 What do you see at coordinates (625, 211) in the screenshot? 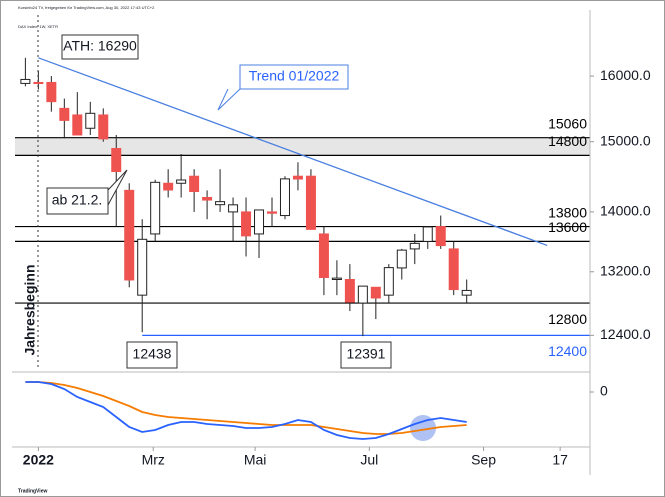
I see `y-tick-label: 14000.0` at bounding box center [625, 211].